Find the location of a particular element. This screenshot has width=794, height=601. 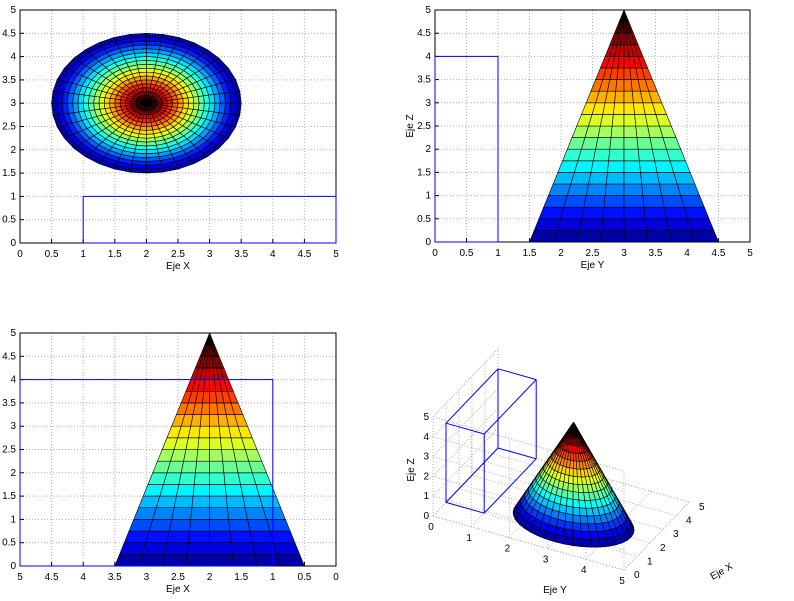

x-axis-label: Eje X is located at coordinates (178, 266).